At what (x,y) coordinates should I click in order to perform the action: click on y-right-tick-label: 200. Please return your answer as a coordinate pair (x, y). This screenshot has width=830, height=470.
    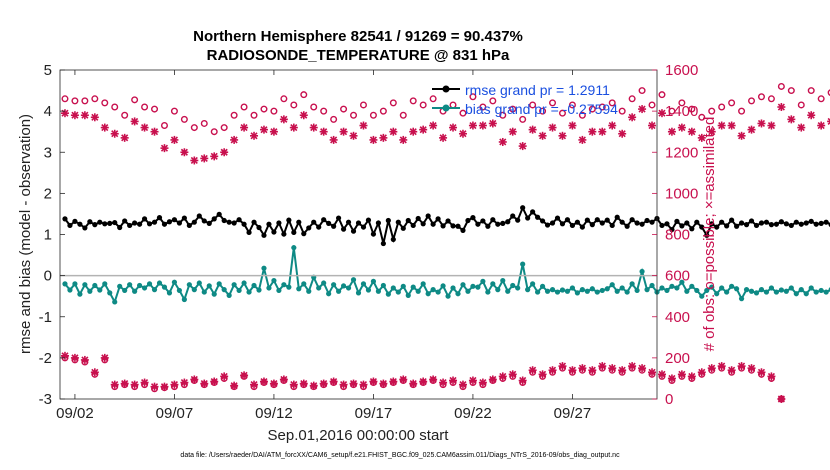
    Looking at the image, I should click on (677, 358).